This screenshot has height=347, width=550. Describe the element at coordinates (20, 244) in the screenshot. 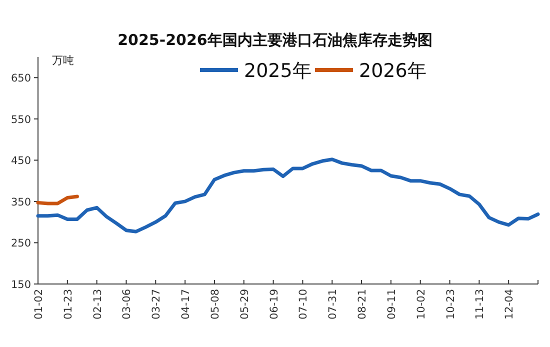

I see `y-tick-label: 250` at that location.